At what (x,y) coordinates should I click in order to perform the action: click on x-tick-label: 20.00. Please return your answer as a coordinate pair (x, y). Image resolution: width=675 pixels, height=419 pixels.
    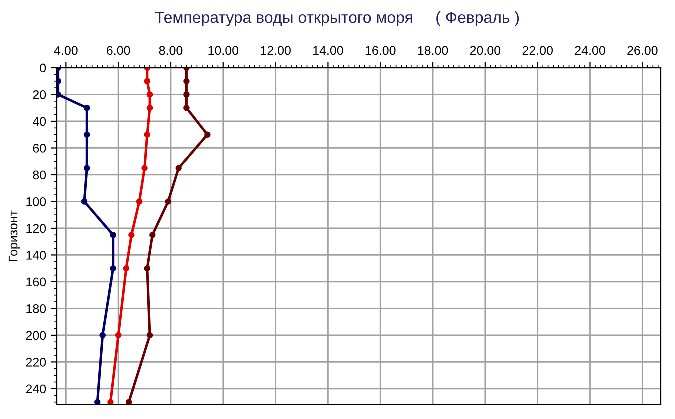
    Looking at the image, I should click on (485, 51).